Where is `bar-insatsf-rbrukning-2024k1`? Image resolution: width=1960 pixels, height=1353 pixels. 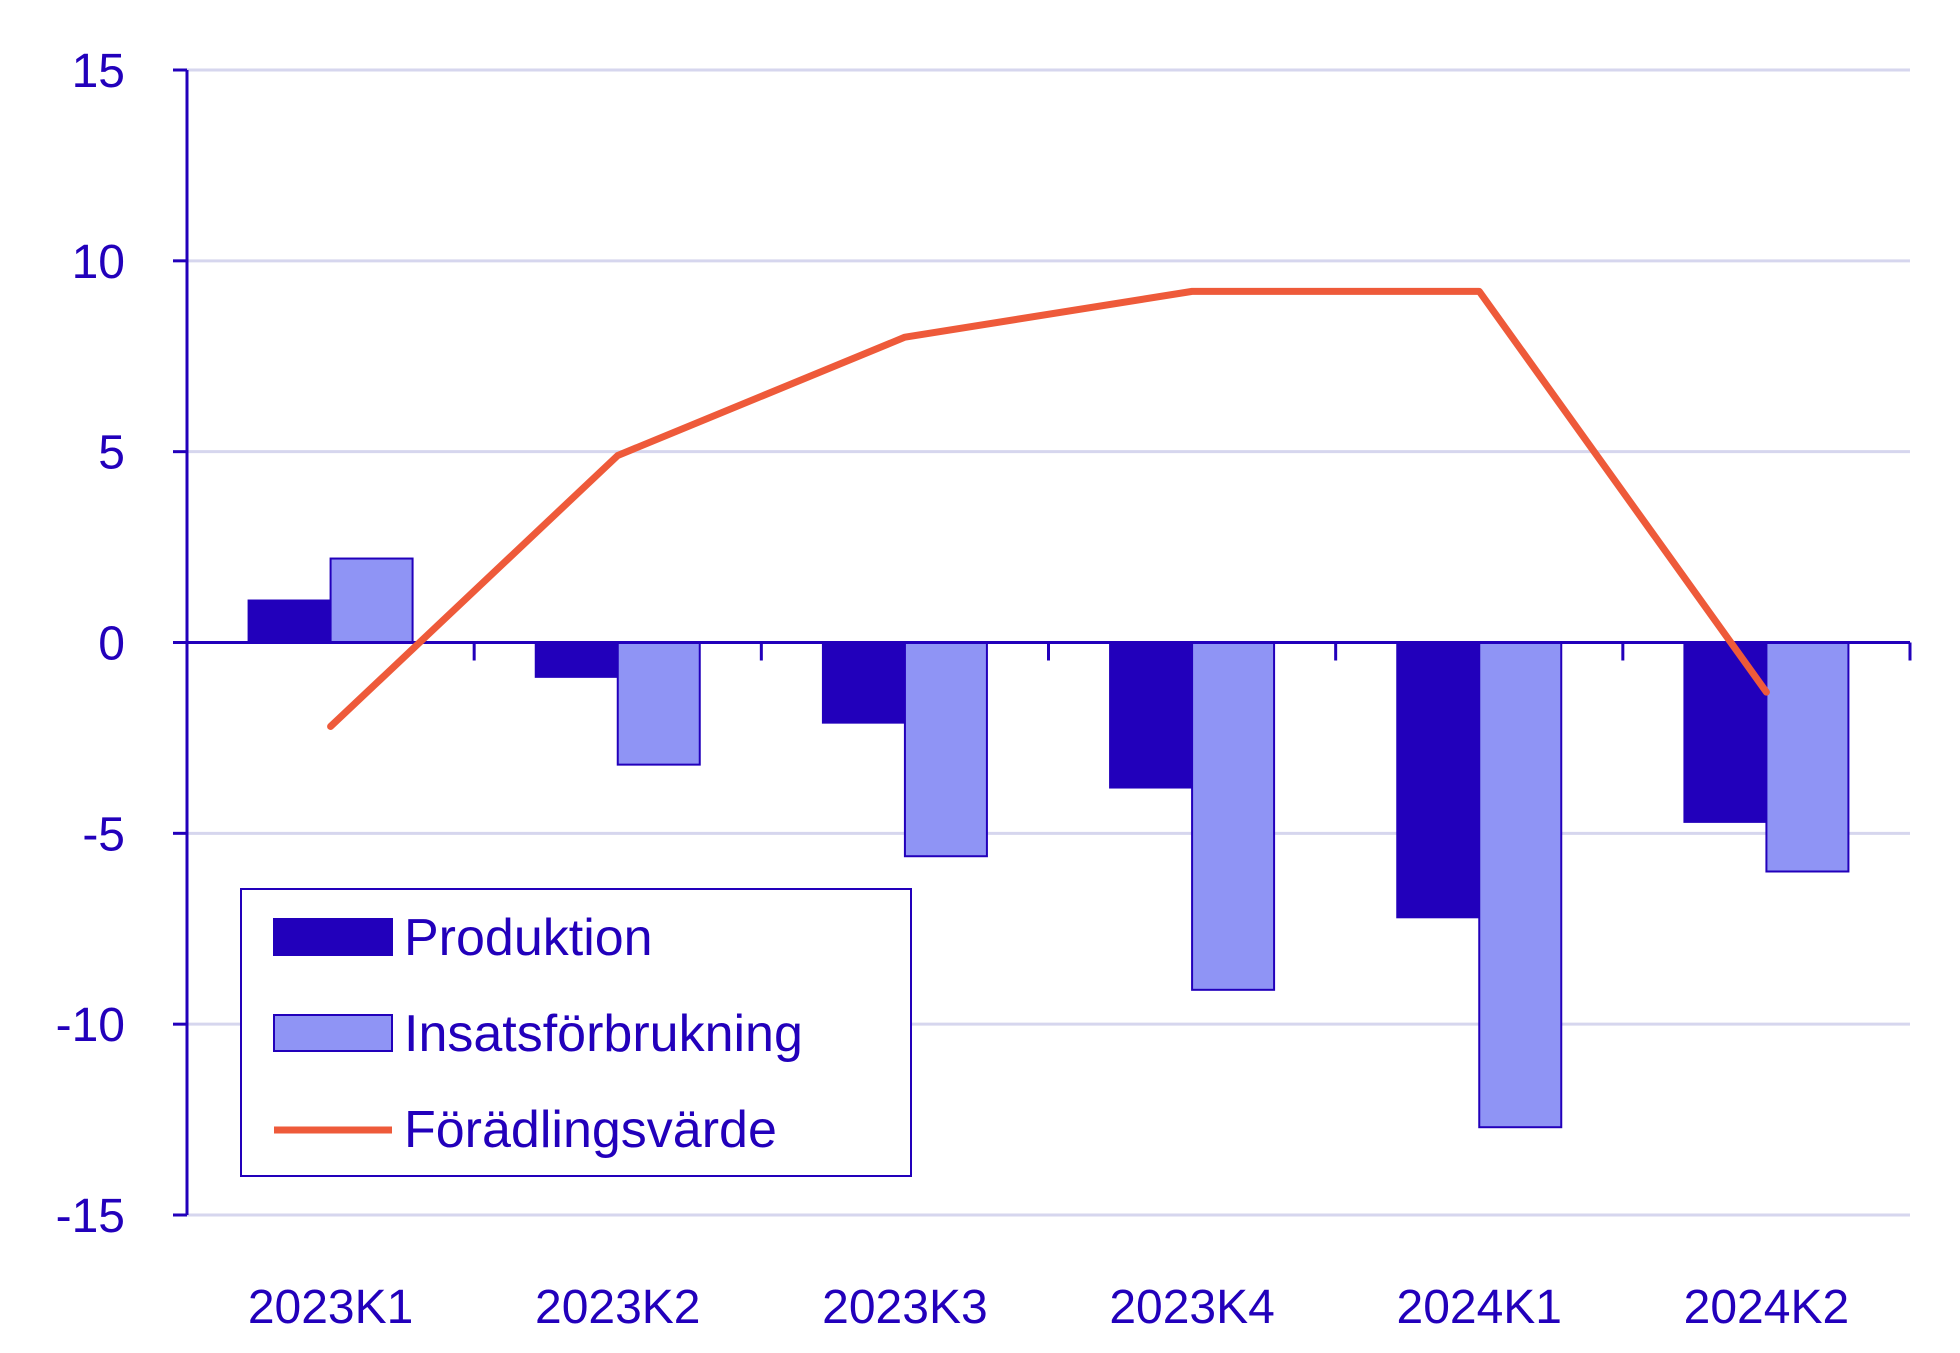 bar-insatsf-rbrukning-2024k1 is located at coordinates (1520, 885).